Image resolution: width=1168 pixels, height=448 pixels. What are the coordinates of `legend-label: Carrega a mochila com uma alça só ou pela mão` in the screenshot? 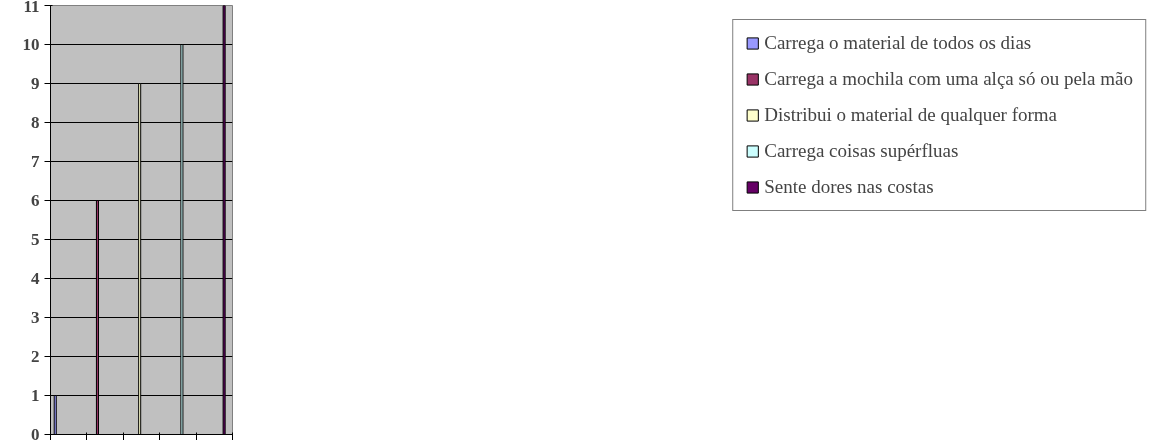 It's located at (948, 79).